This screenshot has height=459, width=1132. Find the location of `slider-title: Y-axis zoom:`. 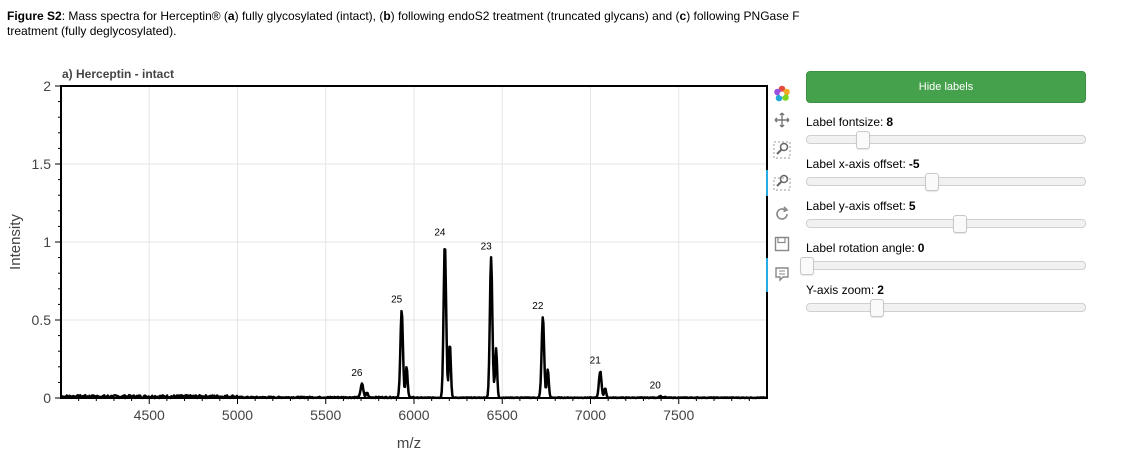

slider-title: Y-axis zoom: is located at coordinates (840, 290).